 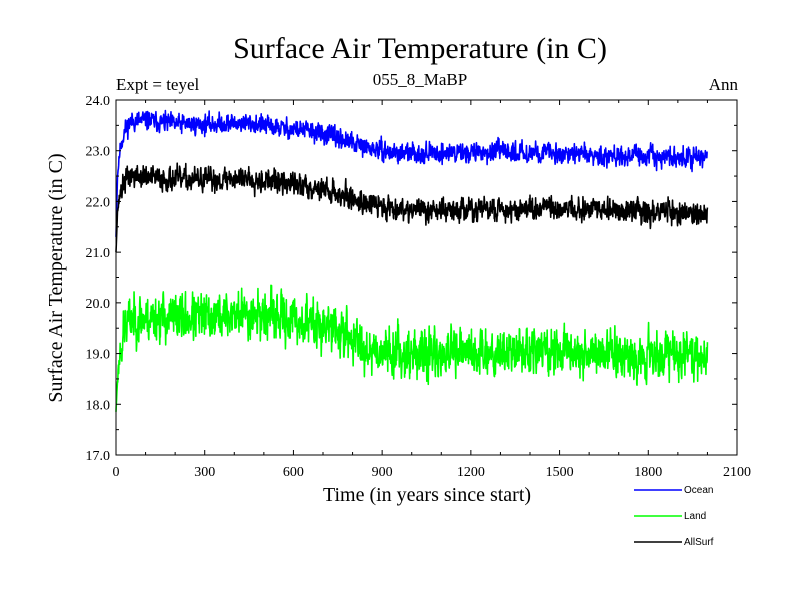 I want to click on legend: Ocean Land AllSurf, so click(x=674, y=516).